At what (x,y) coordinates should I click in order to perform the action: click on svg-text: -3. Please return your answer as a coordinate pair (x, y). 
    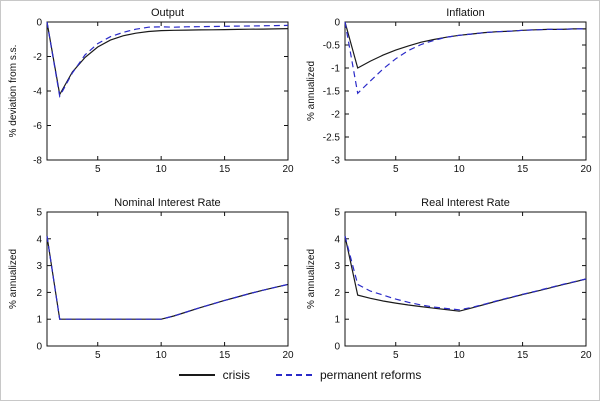
    Looking at the image, I should click on (335, 161).